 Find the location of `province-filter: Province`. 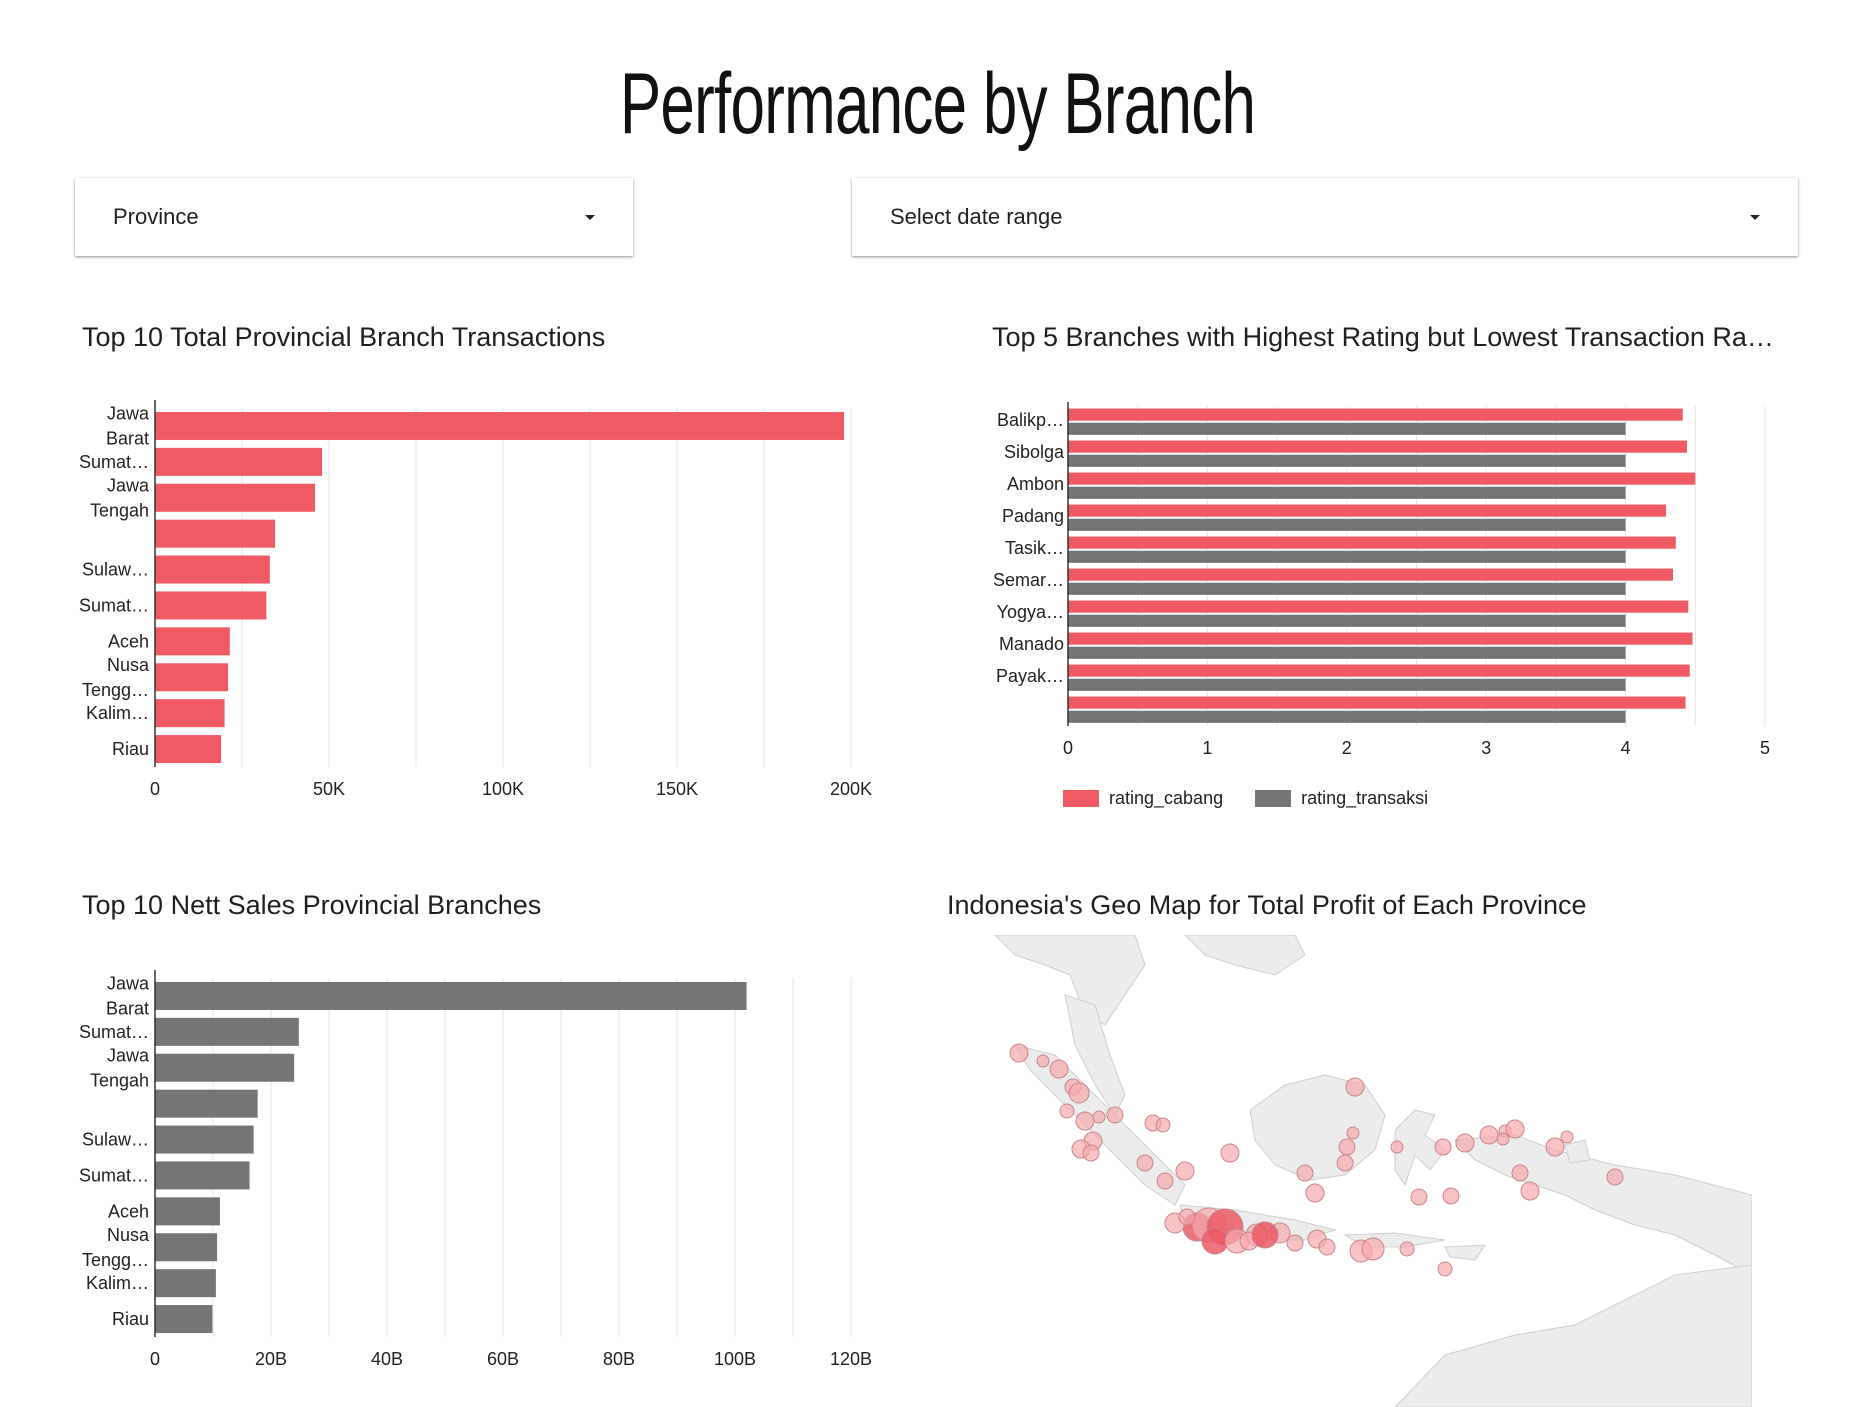

province-filter: Province is located at coordinates (354, 217).